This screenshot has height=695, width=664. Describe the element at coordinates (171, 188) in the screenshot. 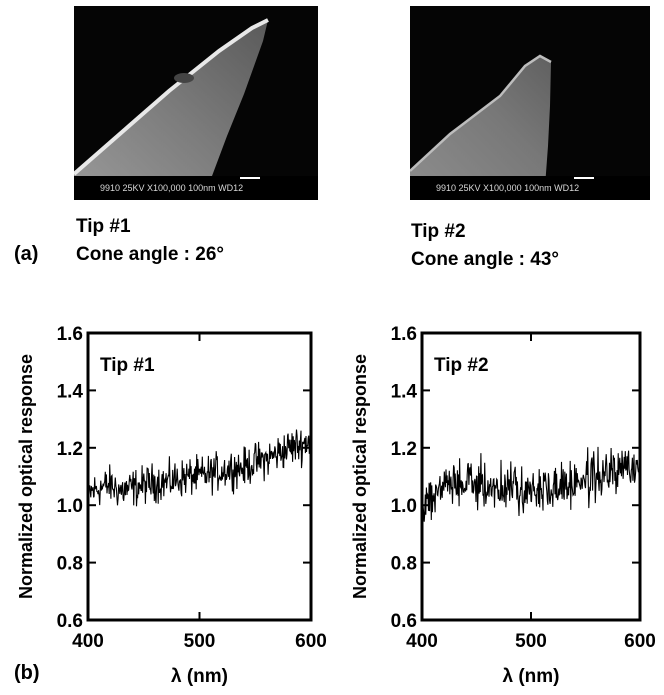

I see `sem-info-bar-1: 9910 25KV X100,000 100nm WD12` at that location.